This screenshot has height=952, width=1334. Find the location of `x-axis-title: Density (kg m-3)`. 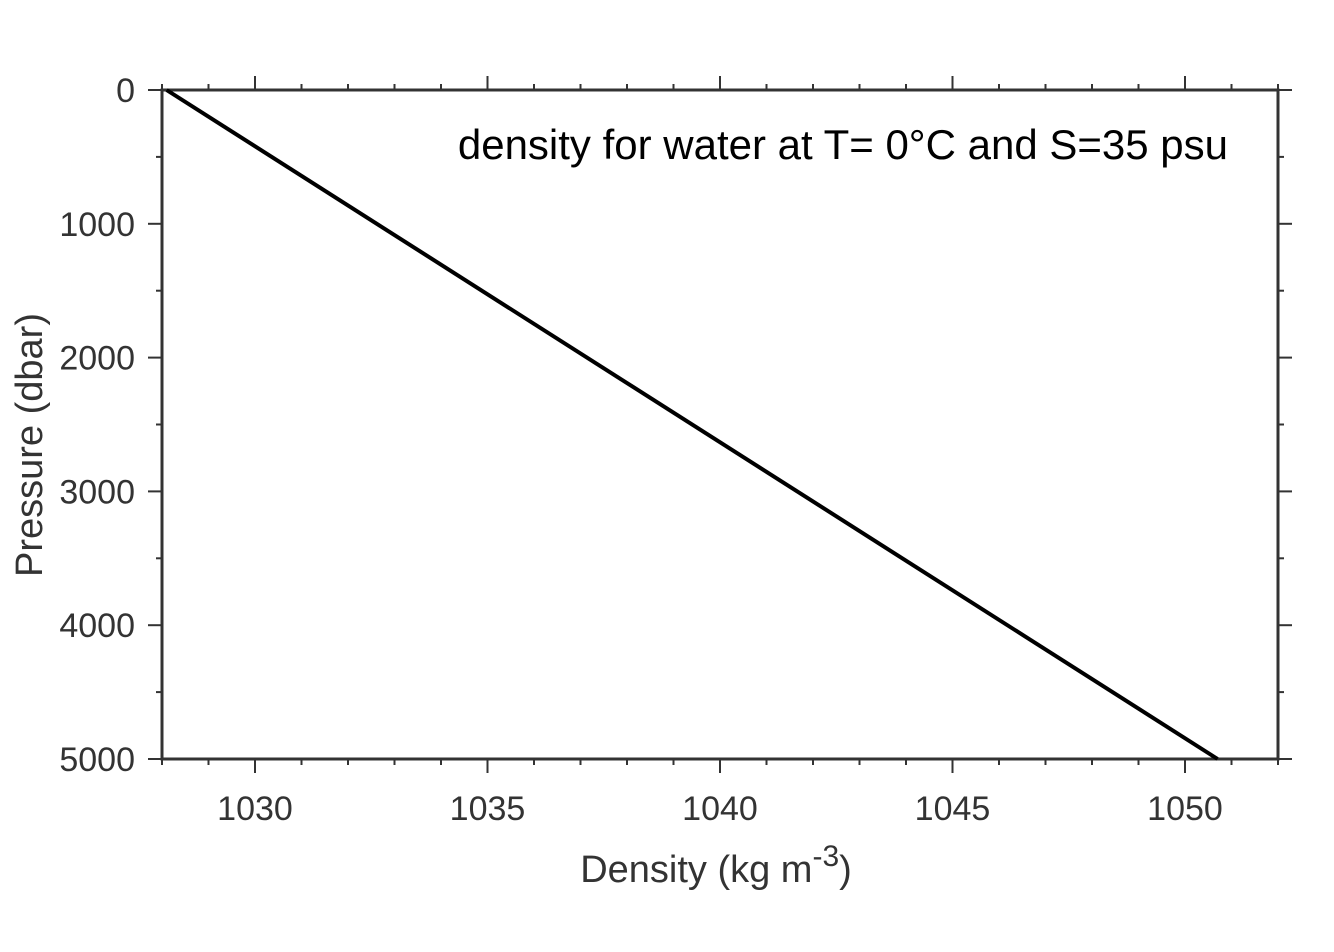

x-axis-title: Density (kg m-3) is located at coordinates (716, 865).